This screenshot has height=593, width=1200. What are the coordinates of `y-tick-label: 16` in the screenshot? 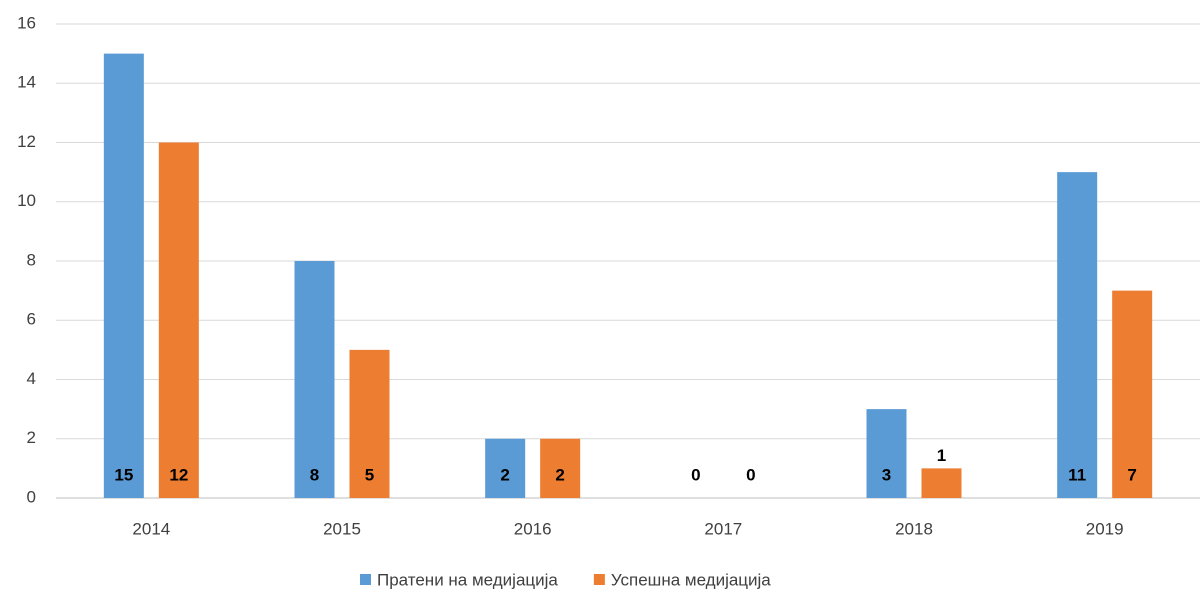 It's located at (26, 22).